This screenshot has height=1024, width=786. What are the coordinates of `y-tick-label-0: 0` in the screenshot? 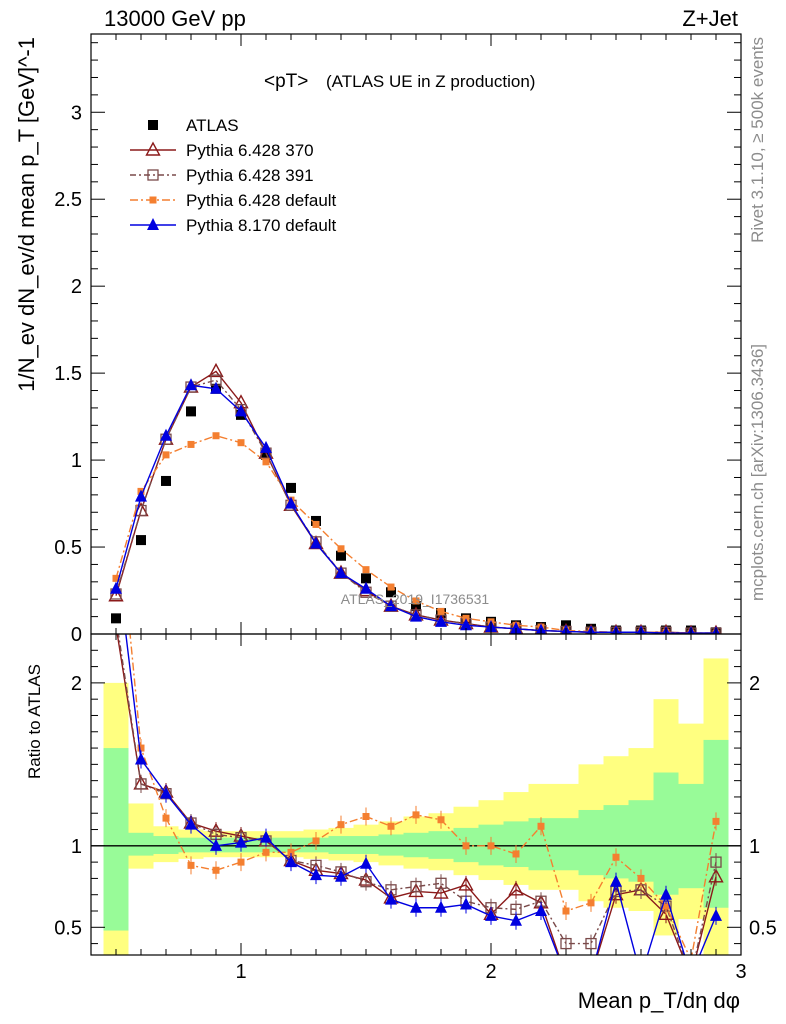 It's located at (76, 635).